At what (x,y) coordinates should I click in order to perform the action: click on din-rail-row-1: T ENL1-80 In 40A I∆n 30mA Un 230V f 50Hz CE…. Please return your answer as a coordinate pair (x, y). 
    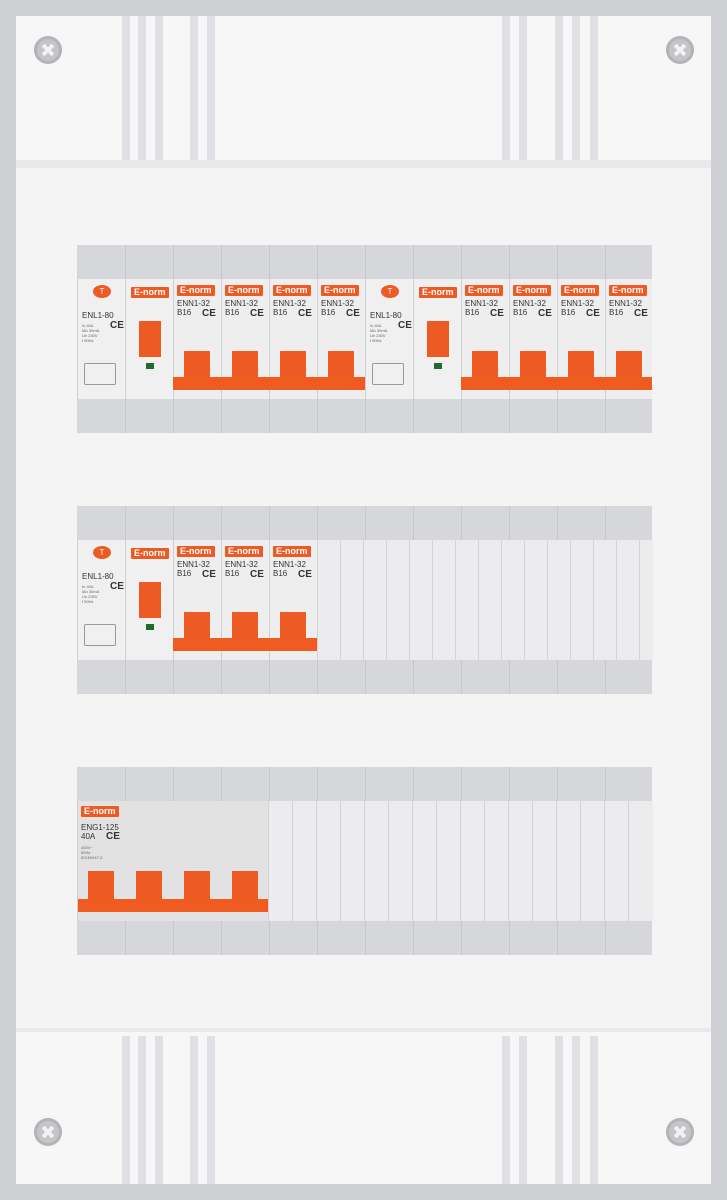
    Looking at the image, I should click on (364, 339).